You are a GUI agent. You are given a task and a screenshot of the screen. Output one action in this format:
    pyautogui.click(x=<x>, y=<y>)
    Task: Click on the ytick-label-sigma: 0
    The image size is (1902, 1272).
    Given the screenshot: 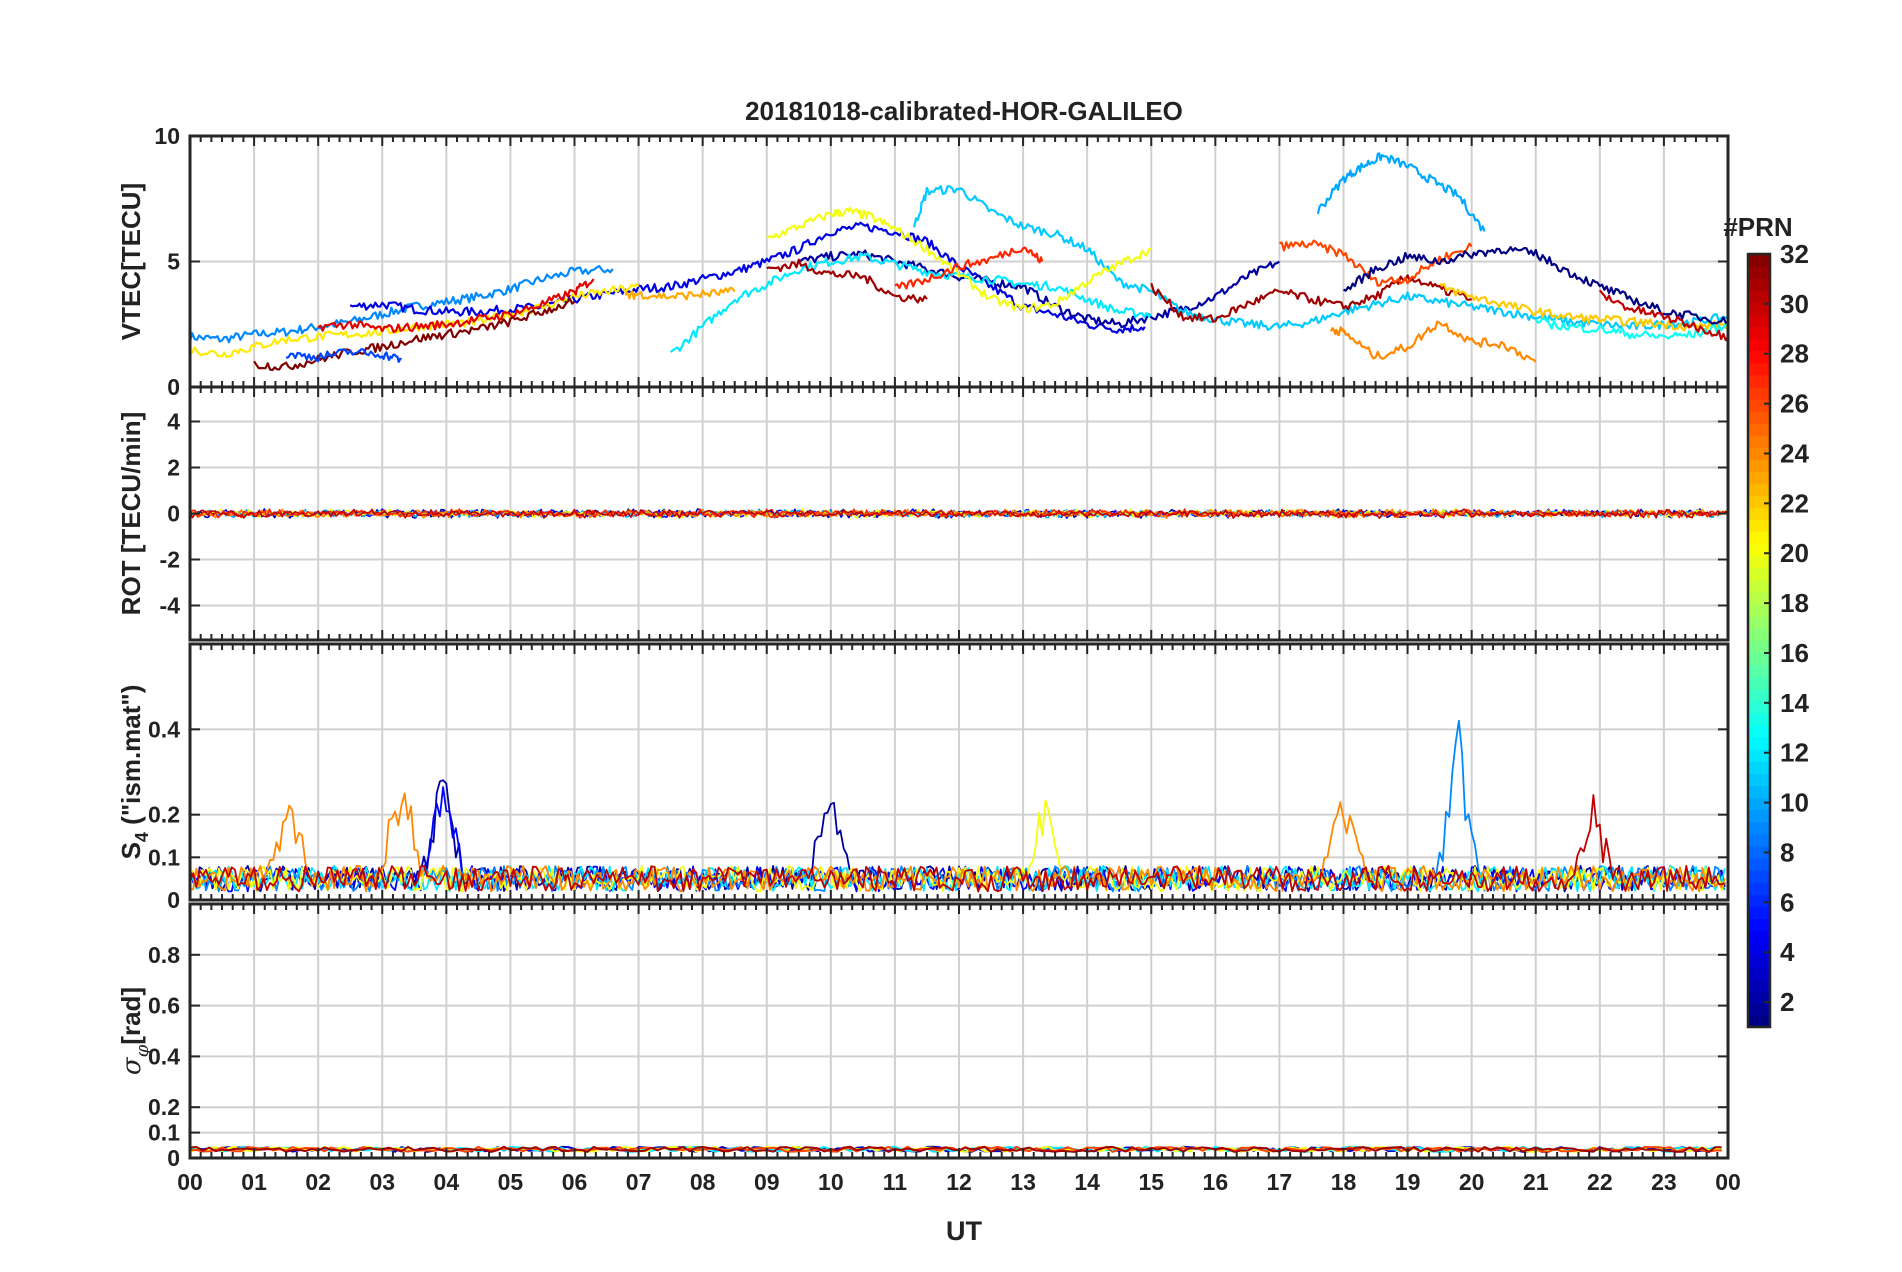 What is the action you would take?
    pyautogui.click(x=173, y=1158)
    